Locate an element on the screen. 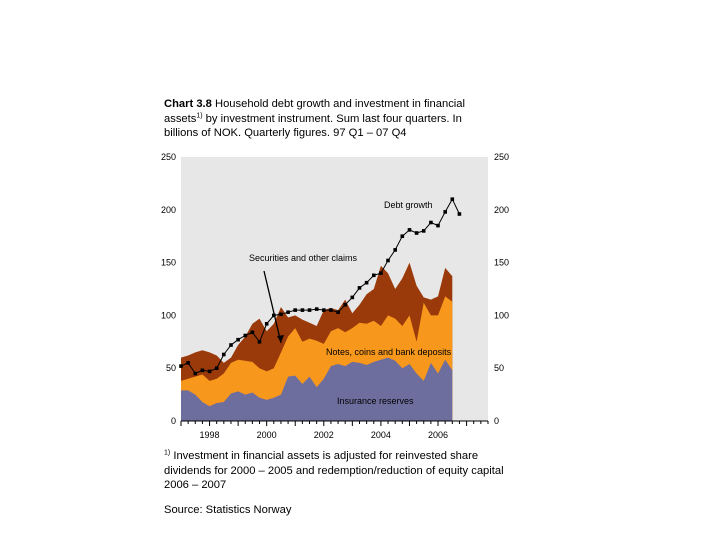 The width and height of the screenshot is (720, 540). y-tick-label-left: 250 is located at coordinates (168, 157).